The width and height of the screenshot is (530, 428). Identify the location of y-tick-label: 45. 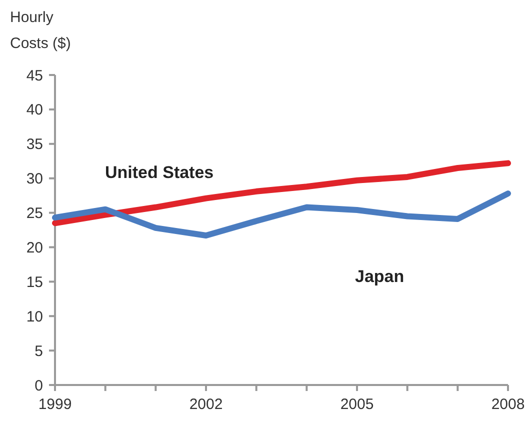
(34, 75).